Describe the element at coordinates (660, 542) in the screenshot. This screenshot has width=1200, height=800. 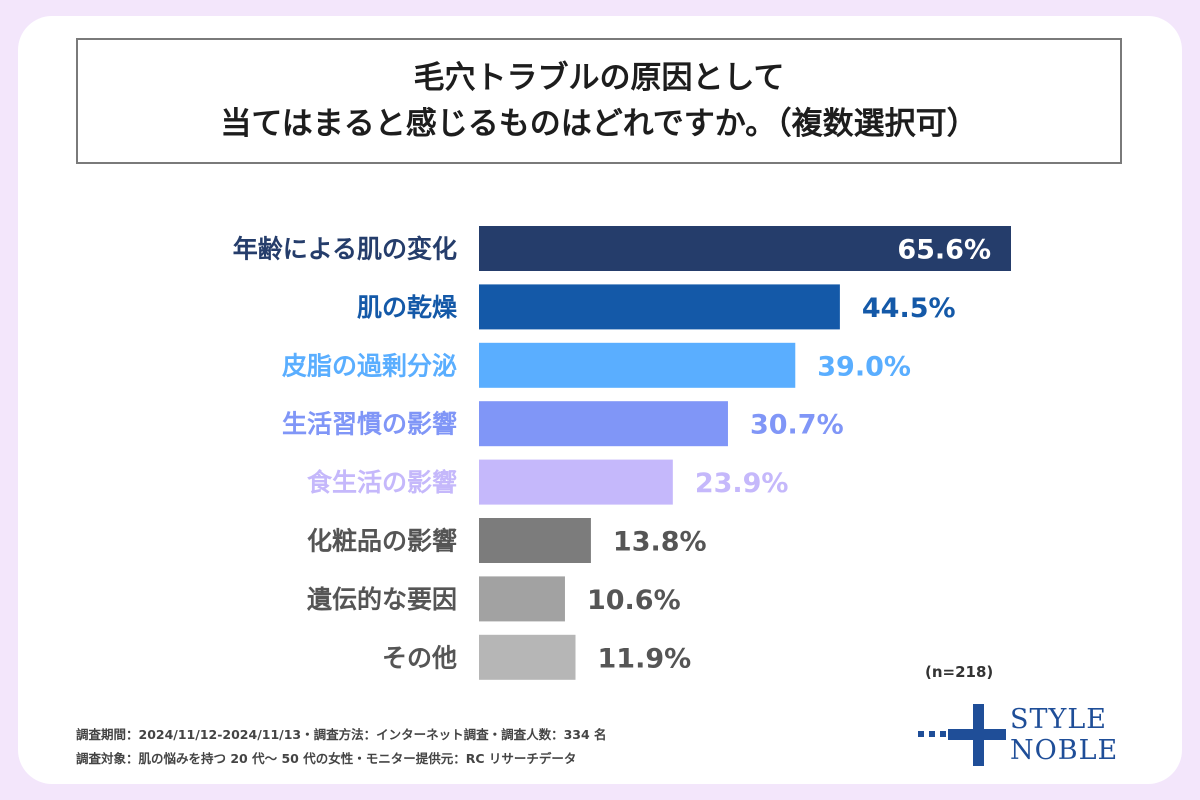
I see `value-label-6: 13.8%` at that location.